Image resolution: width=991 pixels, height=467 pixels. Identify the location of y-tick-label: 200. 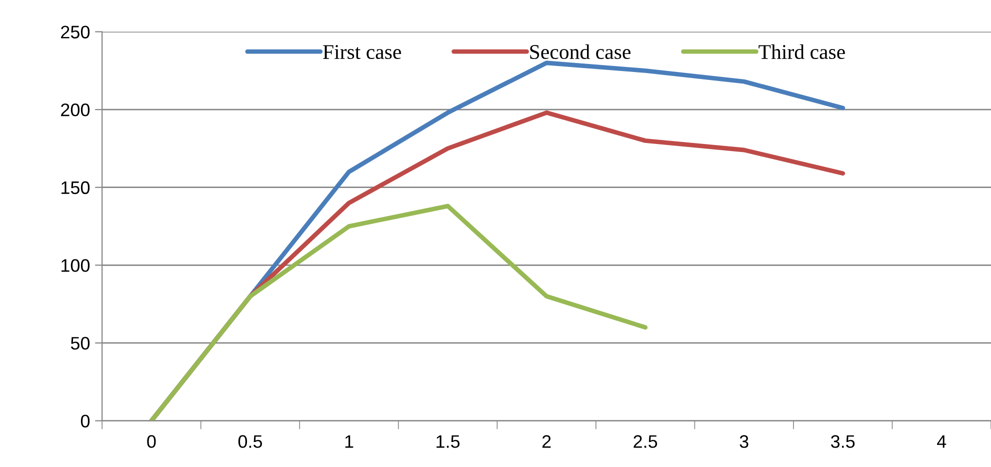
(75, 109).